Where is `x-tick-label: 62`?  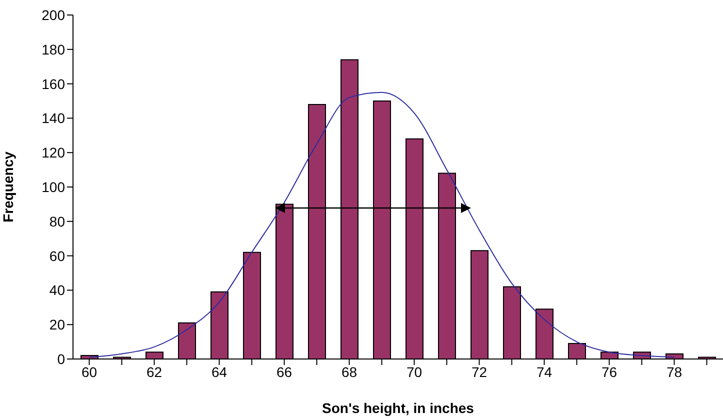
x-tick-label: 62 is located at coordinates (154, 372).